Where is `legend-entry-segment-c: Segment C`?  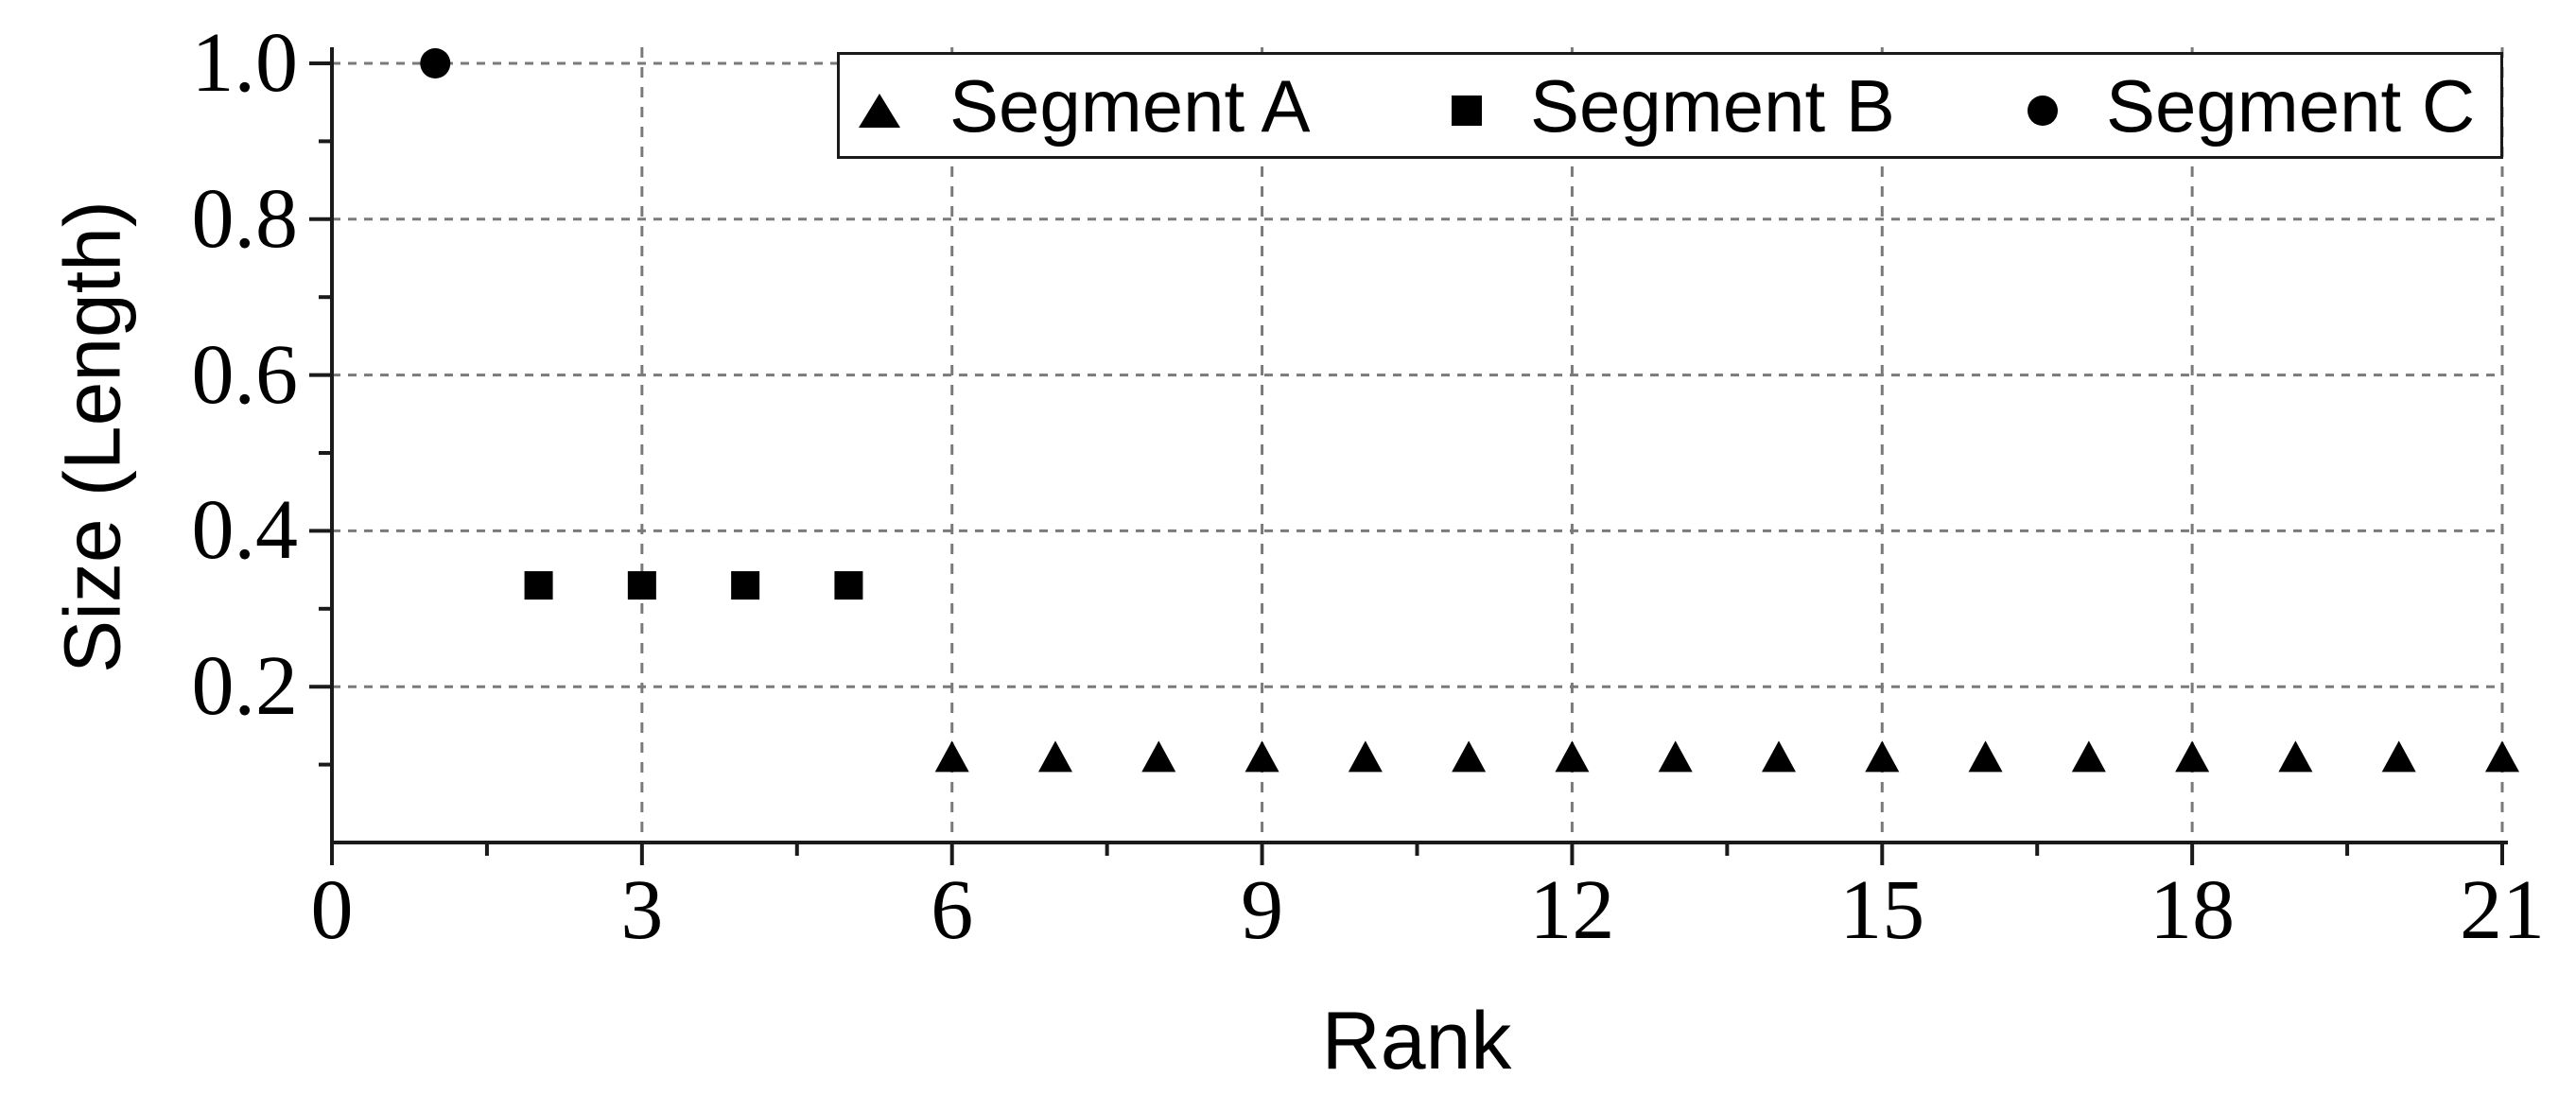 legend-entry-segment-c: Segment C is located at coordinates (2251, 106).